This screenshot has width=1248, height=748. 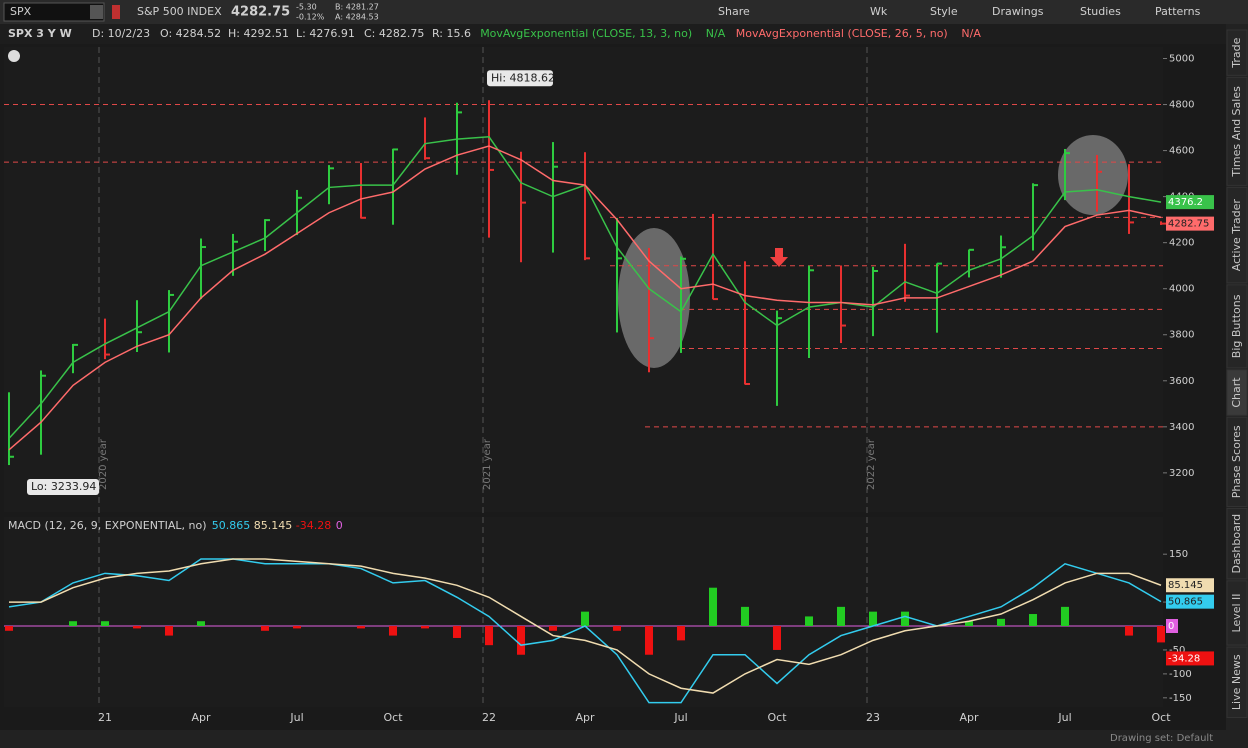 I want to click on toolbar-button: Studies, so click(x=1100, y=11).